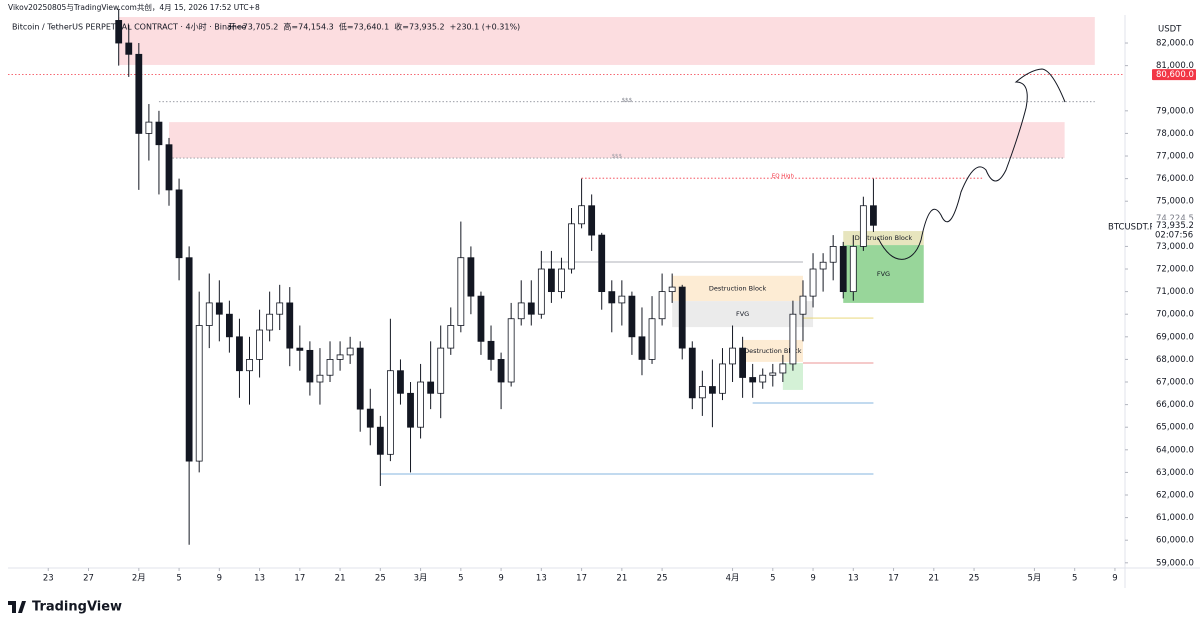 The height and width of the screenshot is (627, 1200). I want to click on brand: TradingView, so click(77, 607).